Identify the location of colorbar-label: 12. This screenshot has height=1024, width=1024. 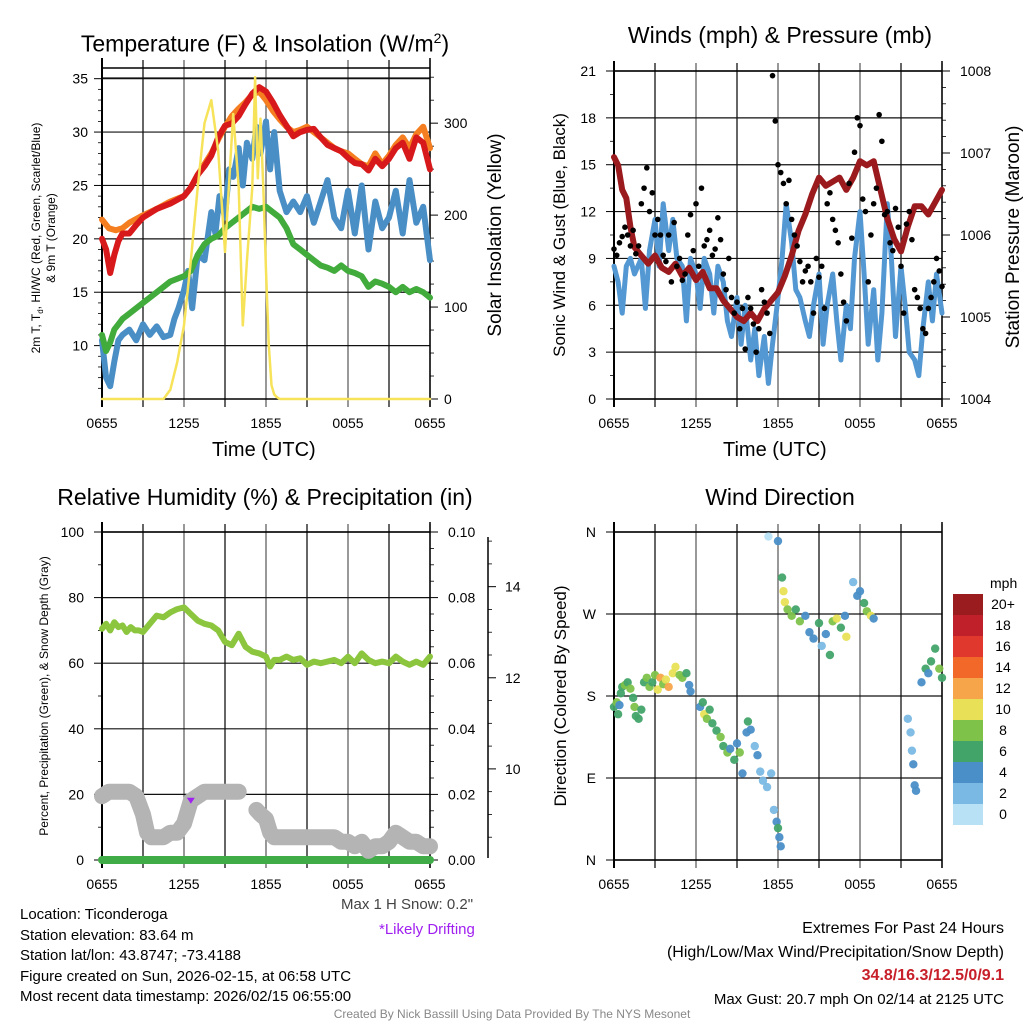
(1003, 688).